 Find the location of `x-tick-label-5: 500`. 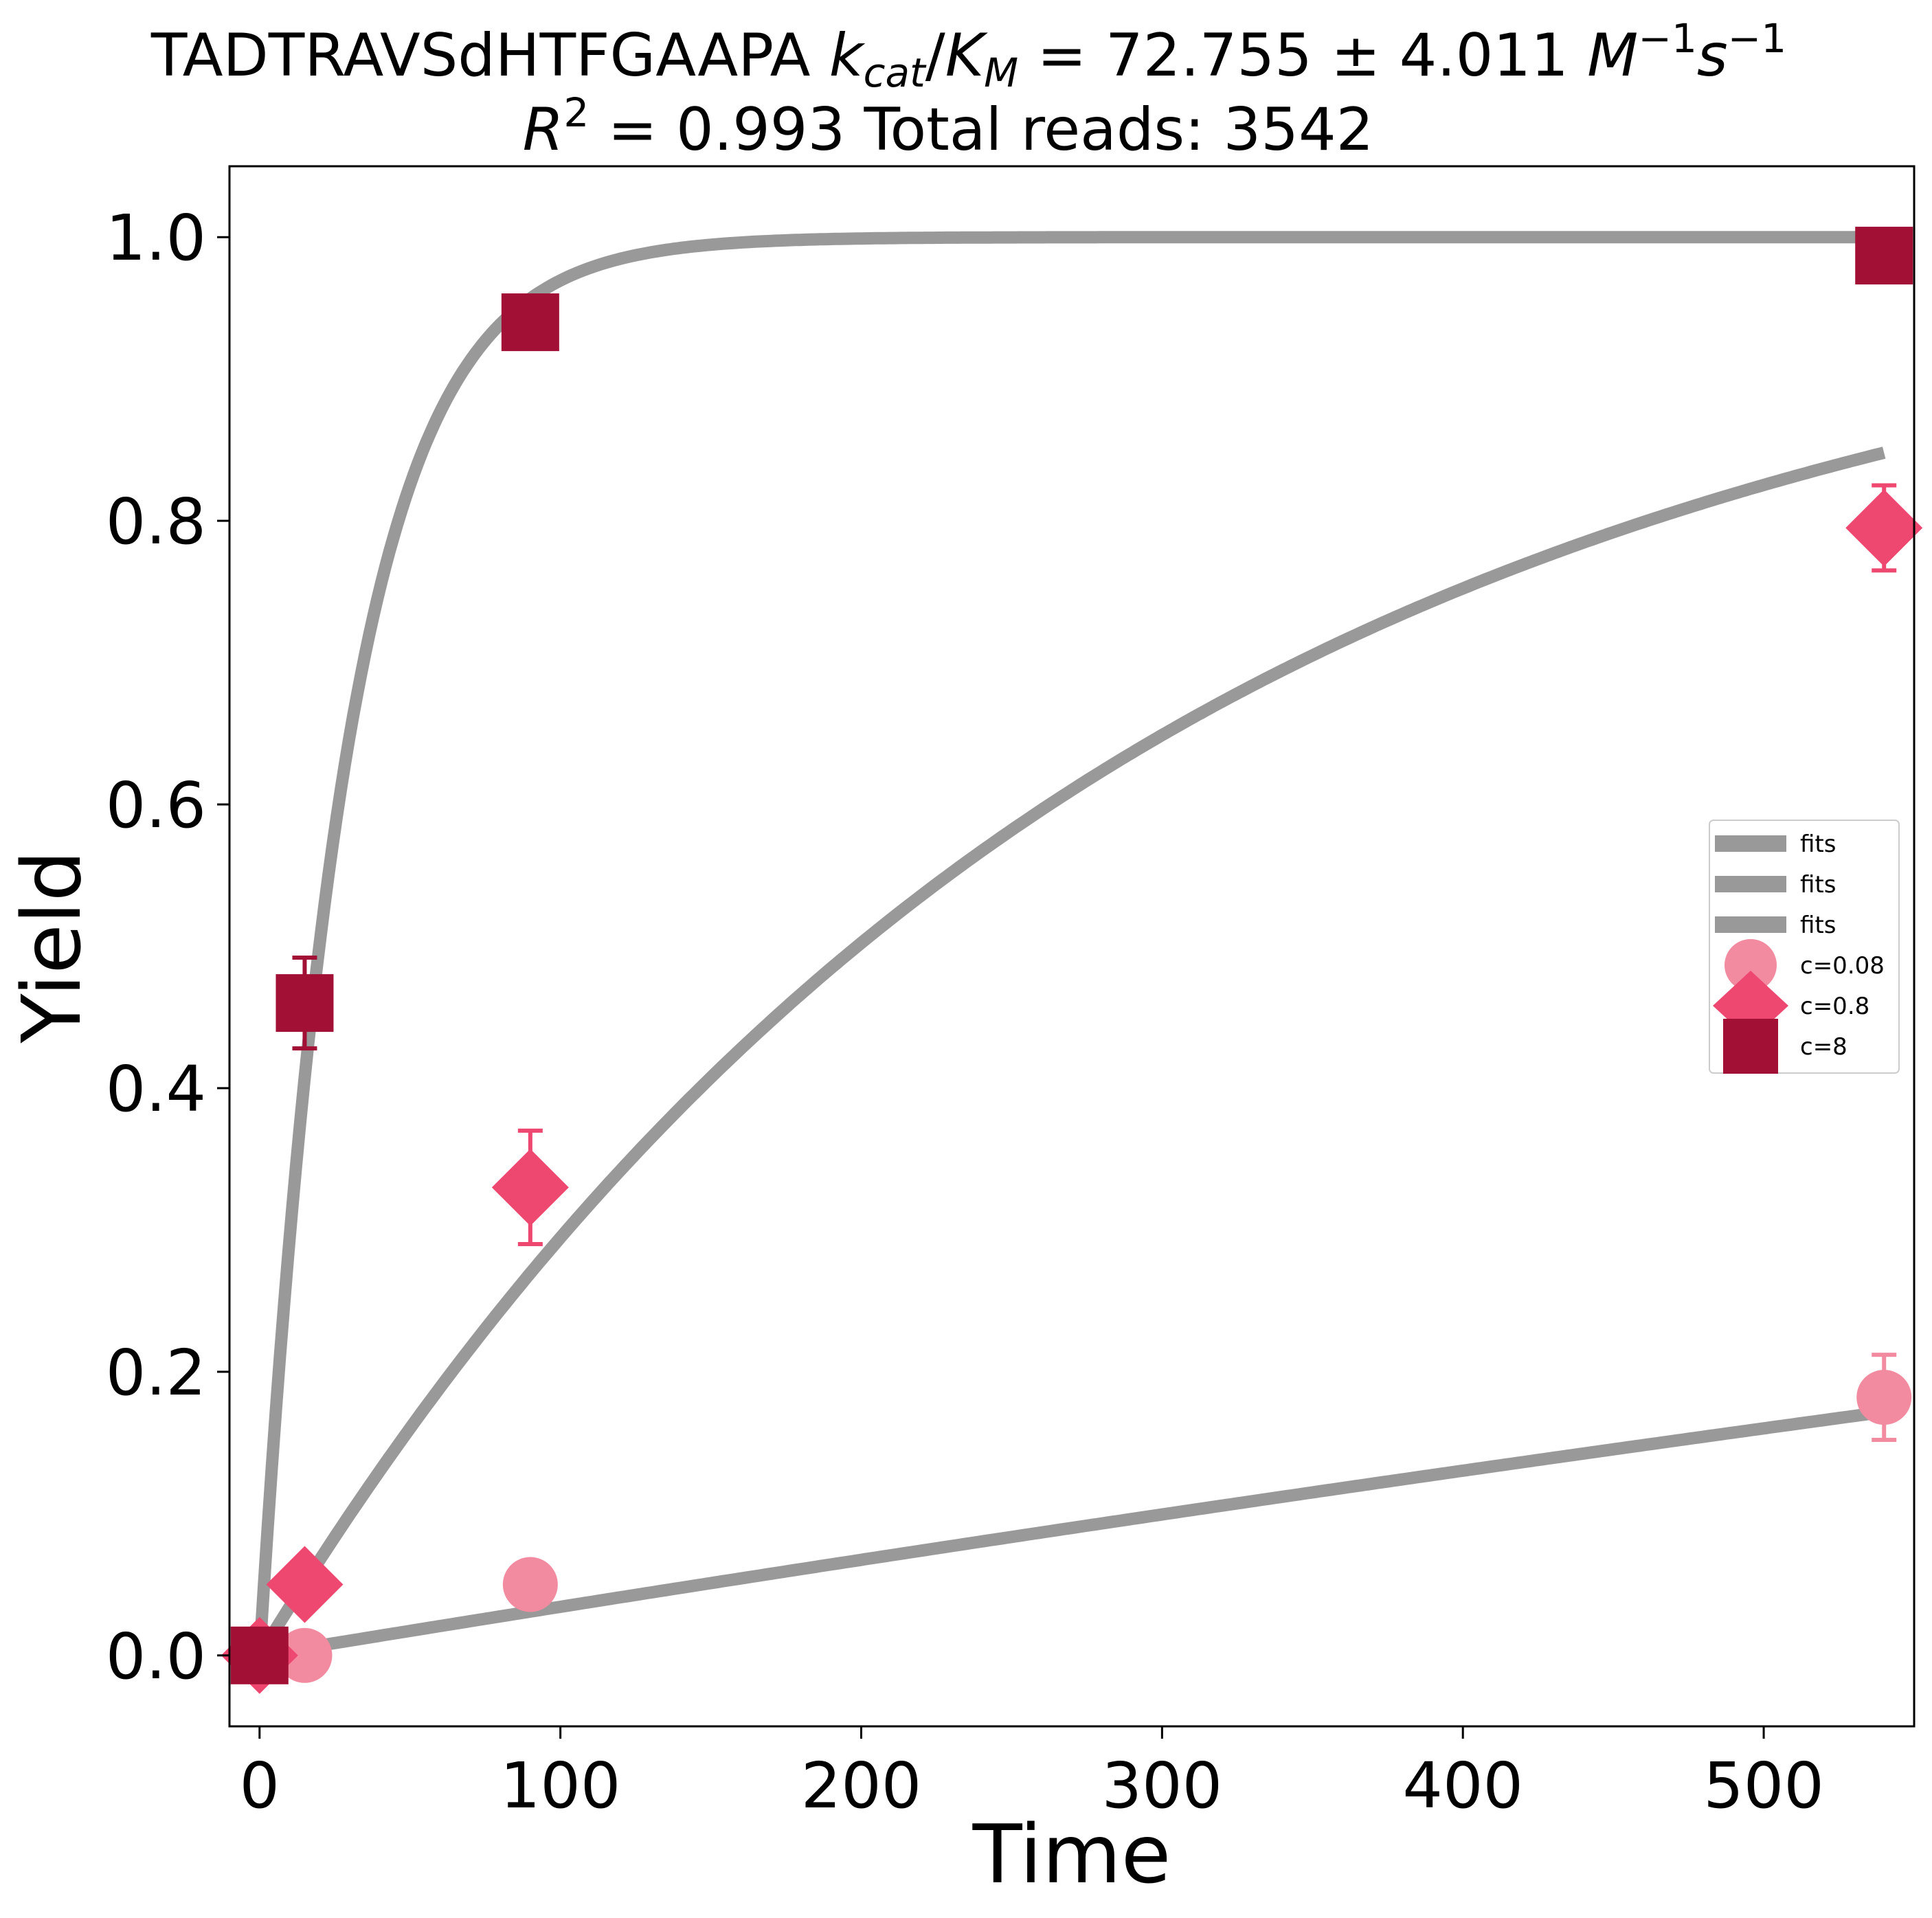

x-tick-label-5: 500 is located at coordinates (1763, 1786).